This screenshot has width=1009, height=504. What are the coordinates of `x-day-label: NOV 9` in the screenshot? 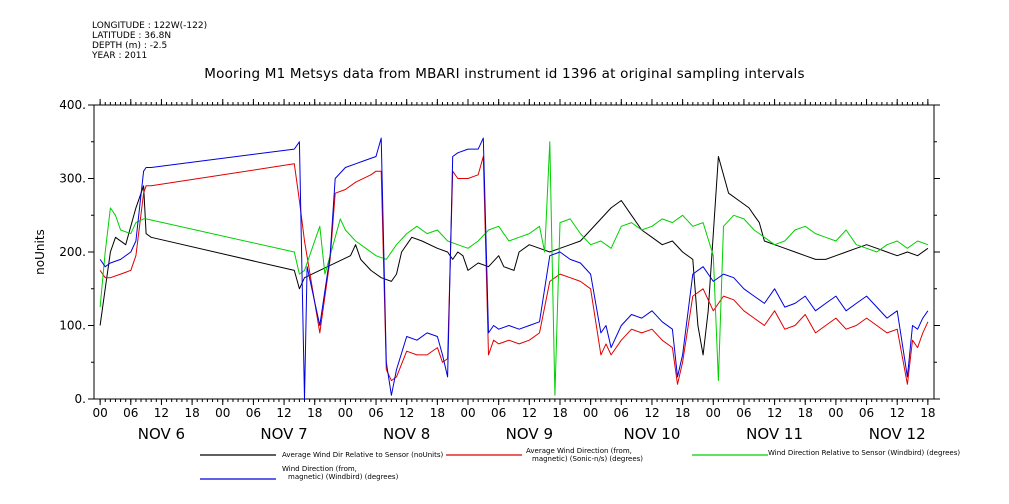 It's located at (529, 434).